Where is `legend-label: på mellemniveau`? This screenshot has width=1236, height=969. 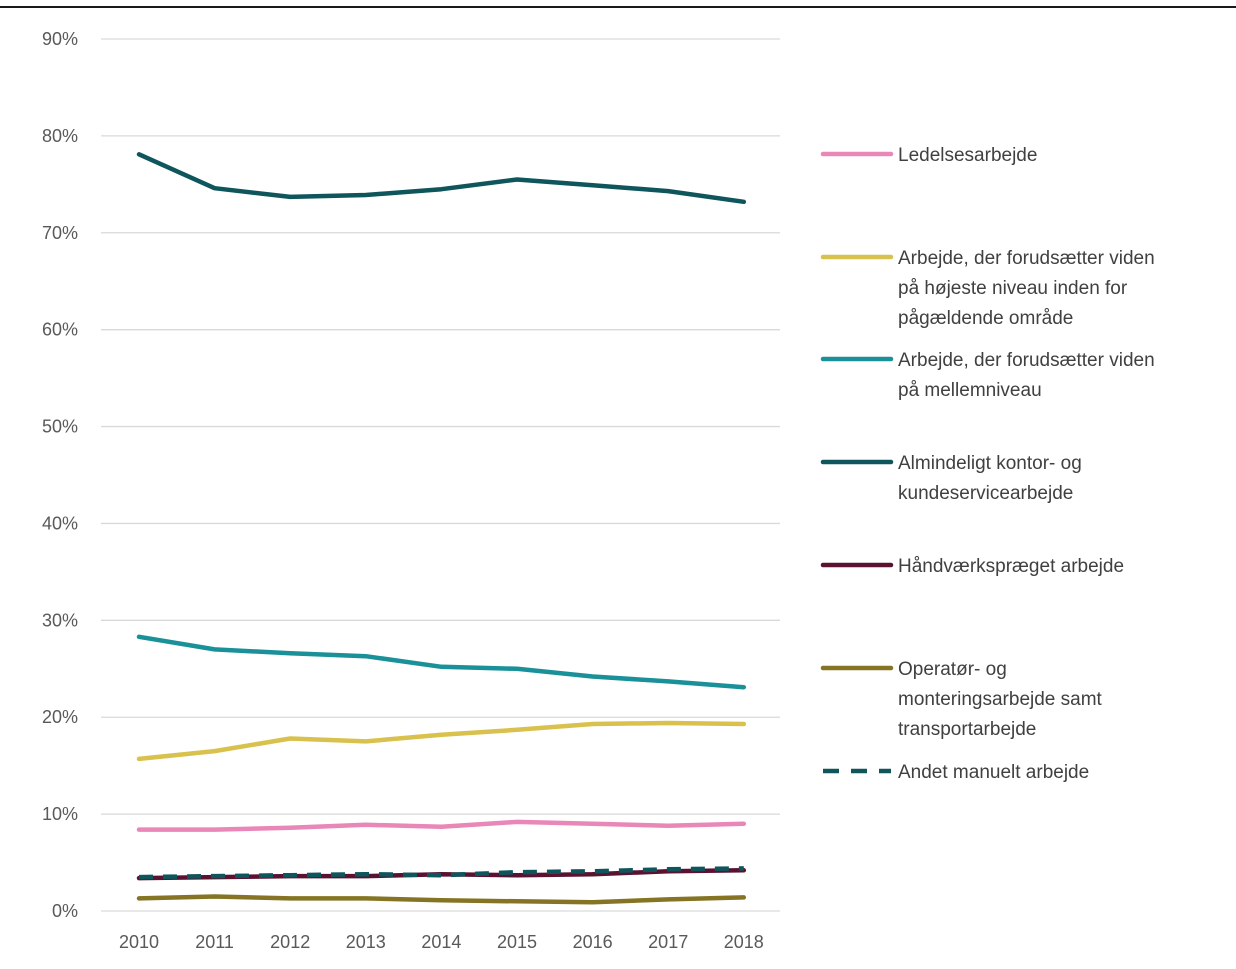
legend-label: på mellemniveau is located at coordinates (970, 390).